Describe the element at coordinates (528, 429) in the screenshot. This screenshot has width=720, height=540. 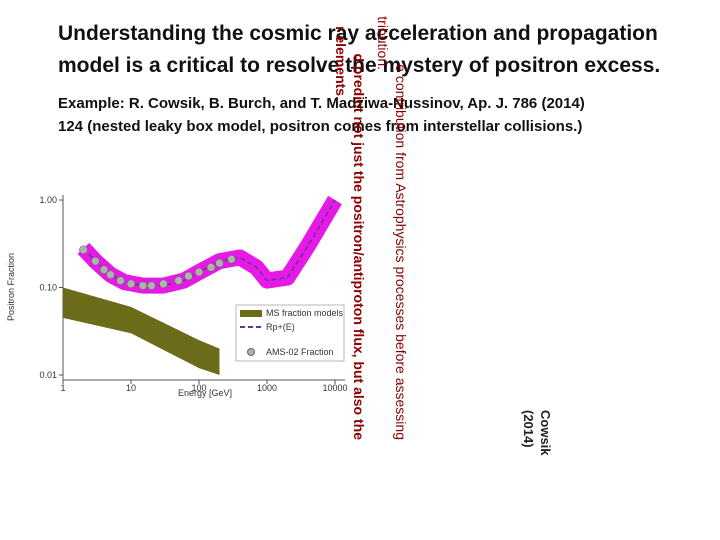
I see `citation: (2014)` at that location.